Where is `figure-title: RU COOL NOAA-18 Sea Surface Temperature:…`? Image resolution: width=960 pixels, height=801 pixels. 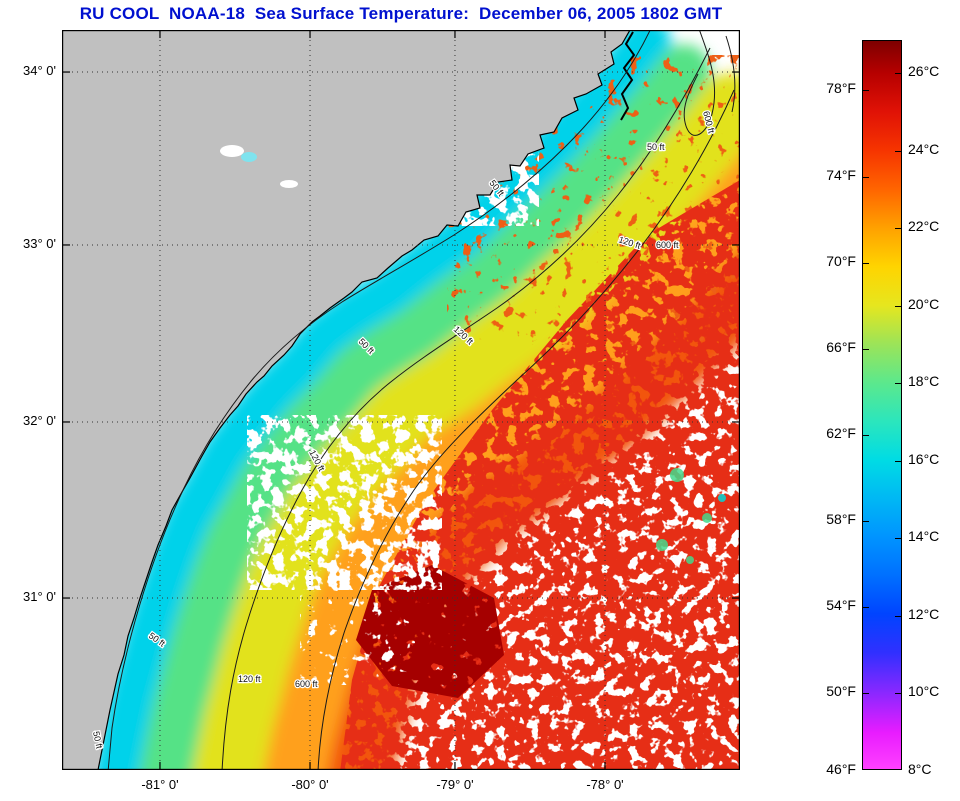
figure-title: RU COOL NOAA-18 Sea Surface Temperature:… is located at coordinates (401, 13).